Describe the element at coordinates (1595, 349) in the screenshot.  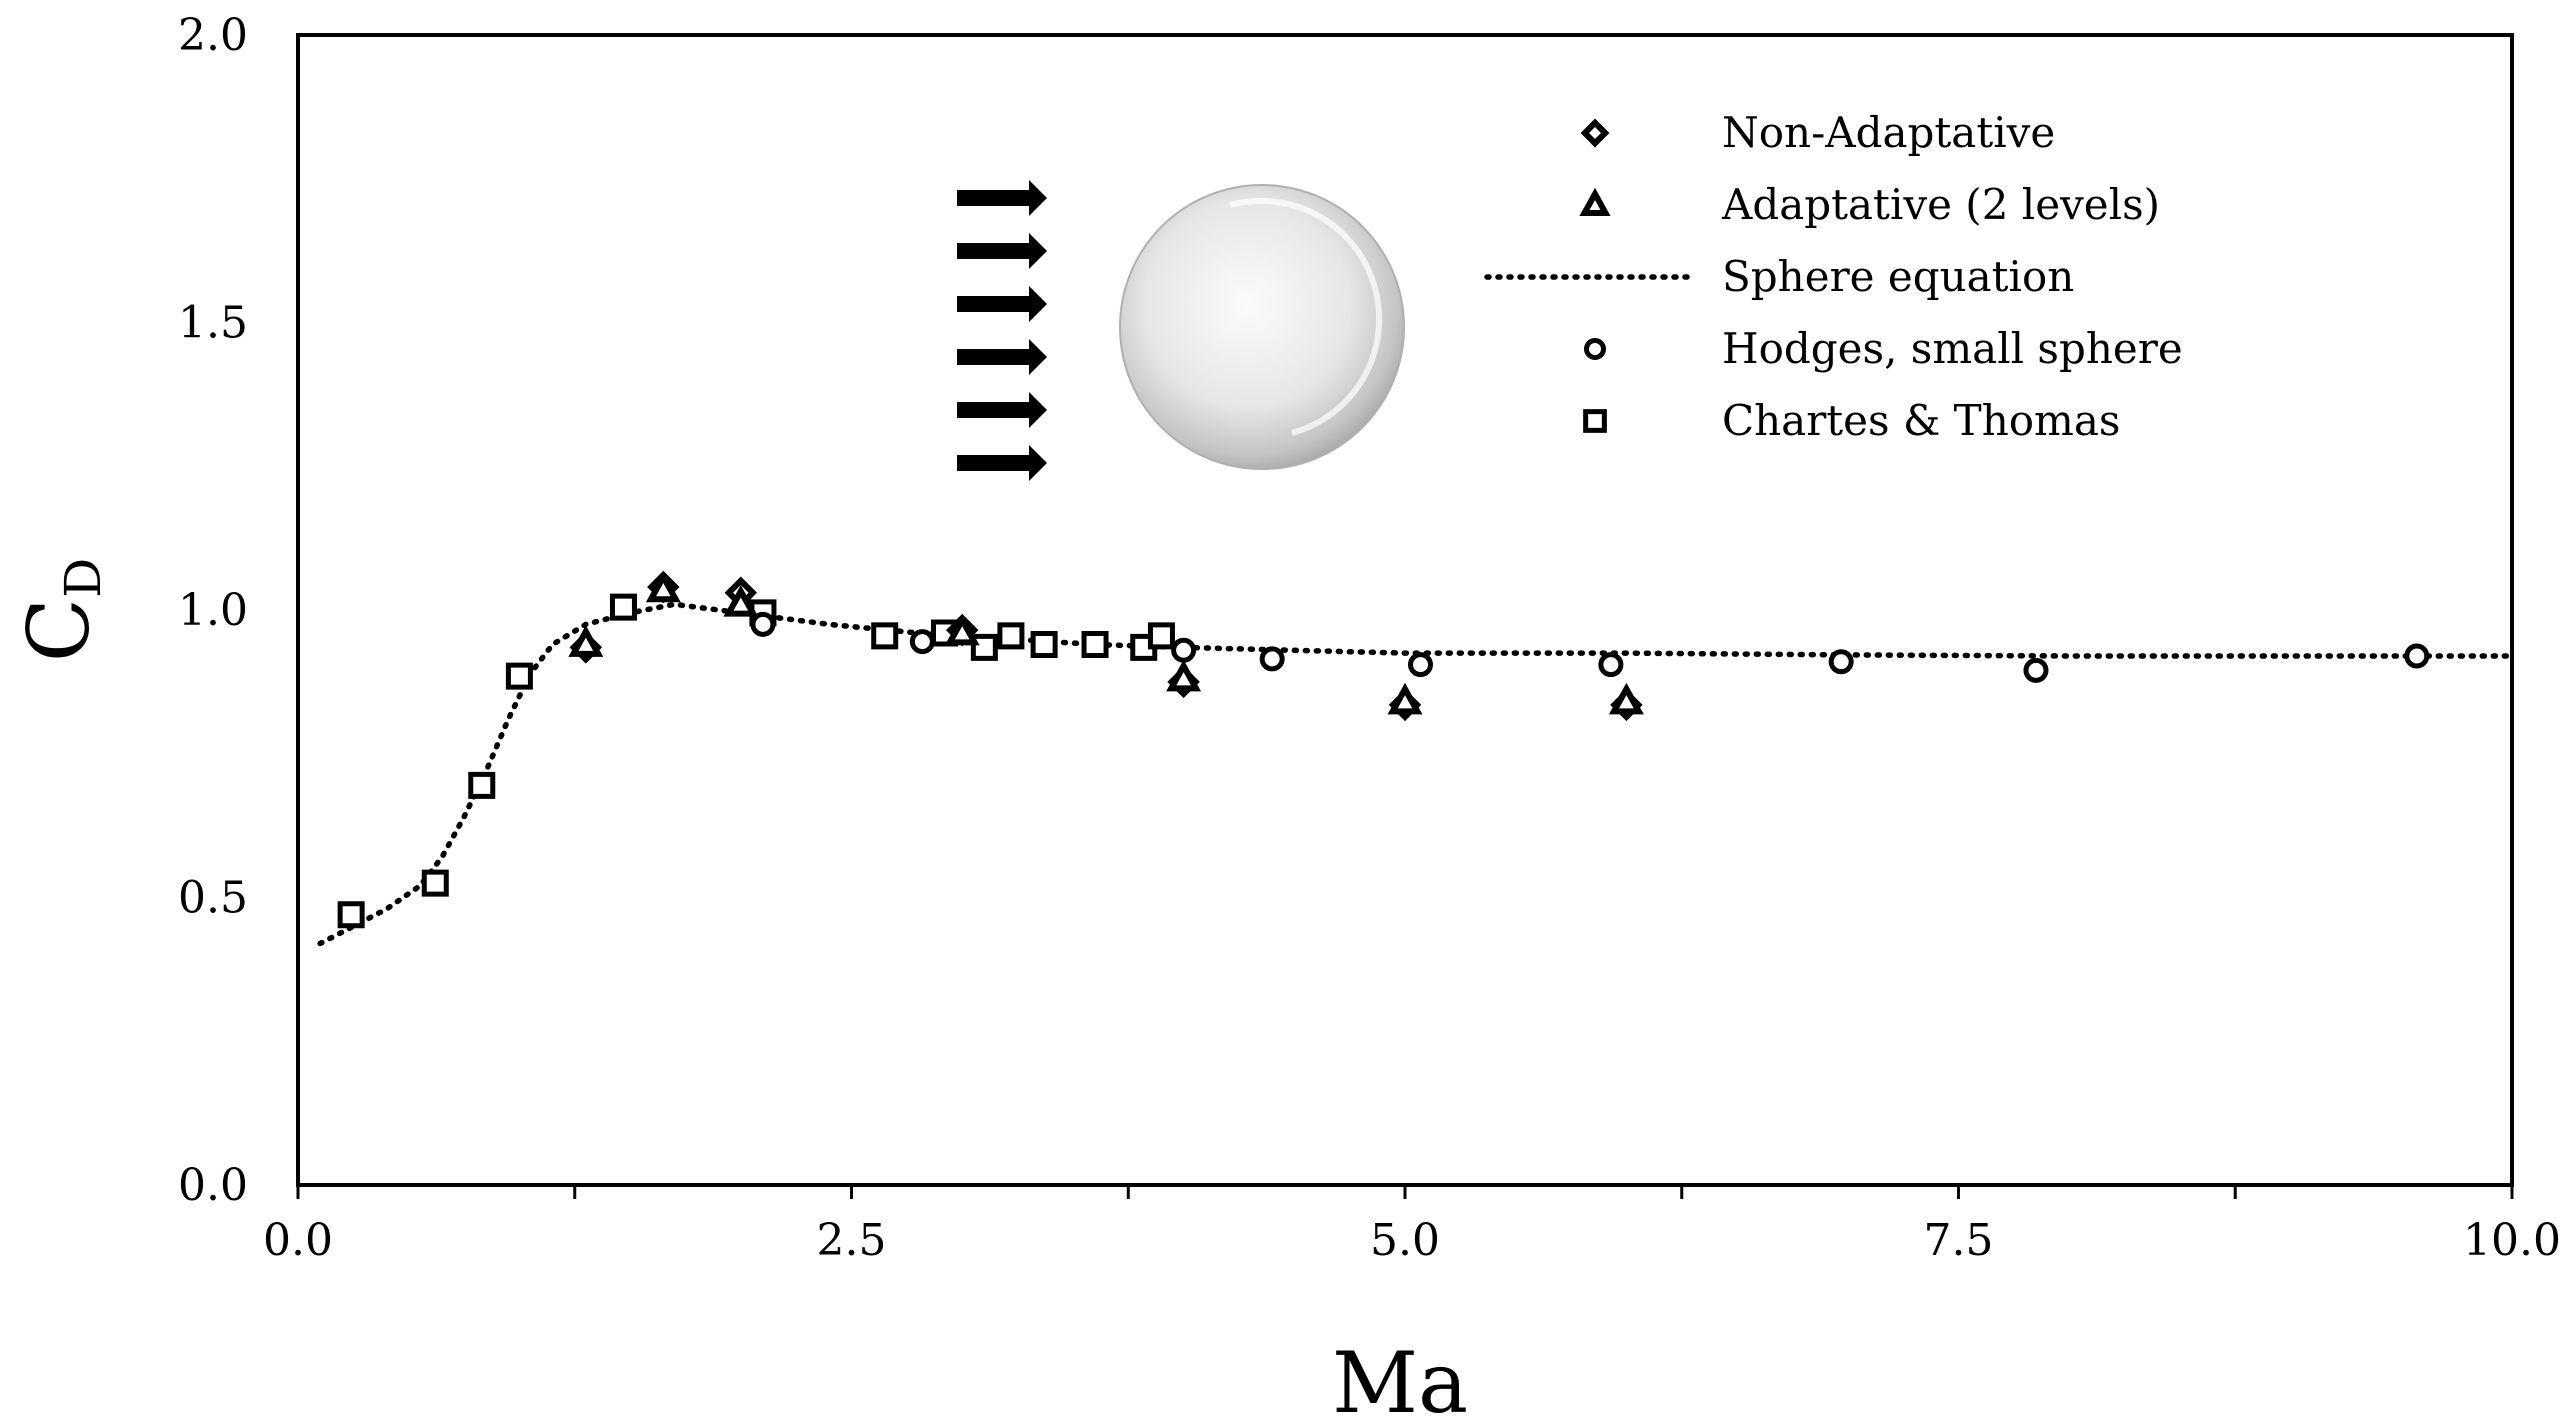
I see `legend-marker-circle` at that location.